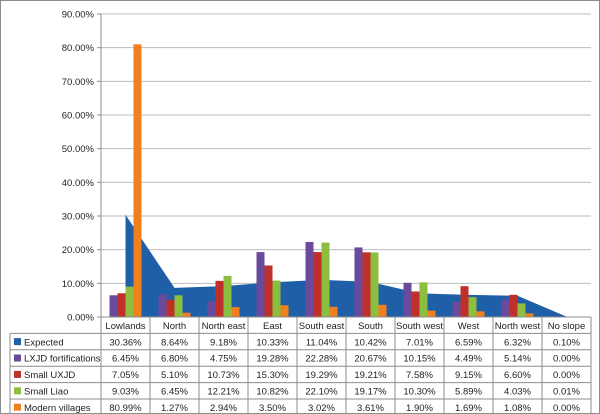 The image size is (600, 414). I want to click on table-cell-value: 7.01%, so click(419, 342).